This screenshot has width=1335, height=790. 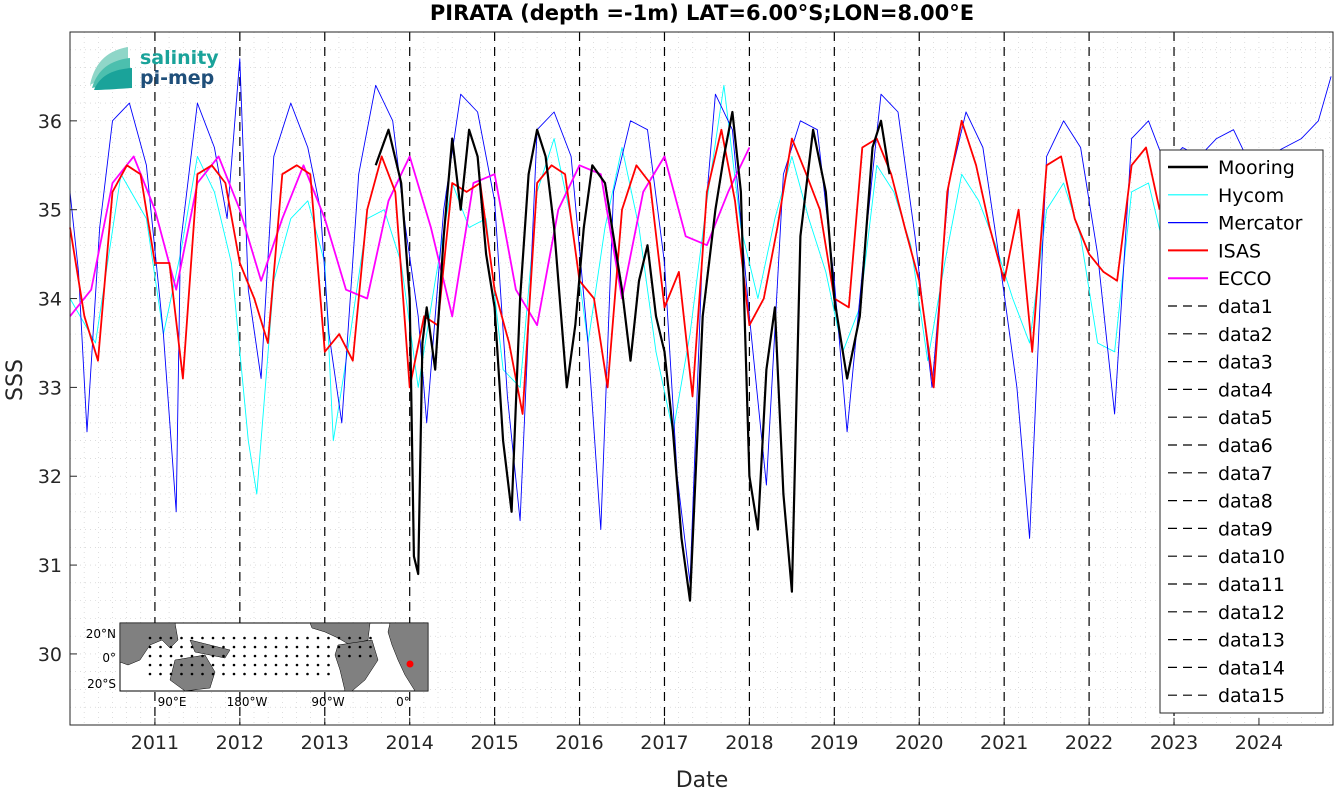 What do you see at coordinates (179, 58) in the screenshot?
I see `logo-text-salinity: salinity` at bounding box center [179, 58].